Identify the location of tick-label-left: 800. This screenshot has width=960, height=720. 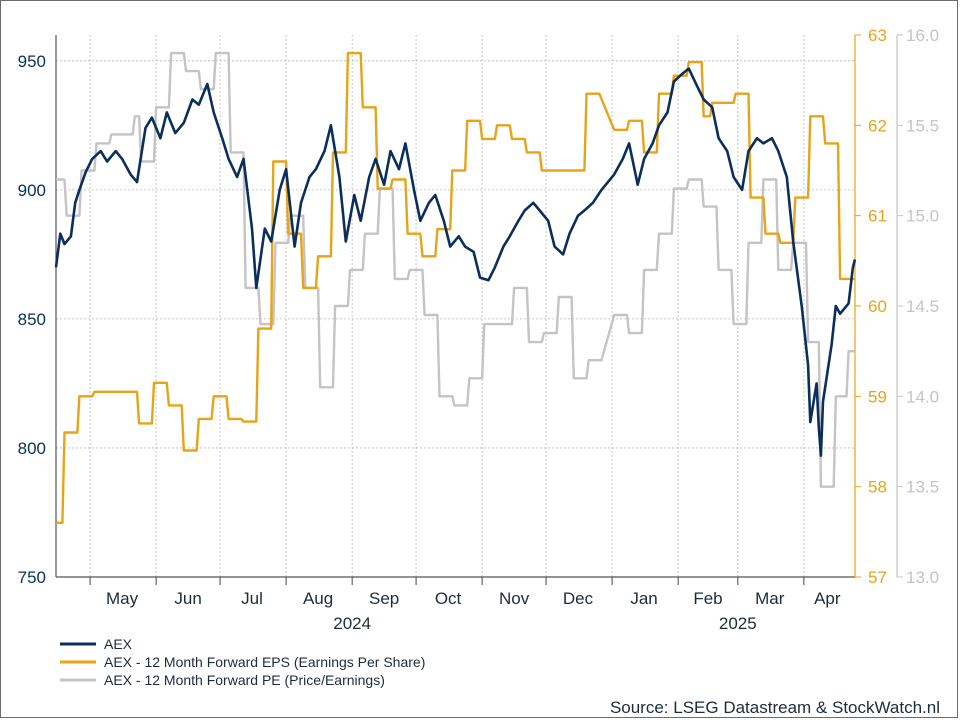
(32, 448).